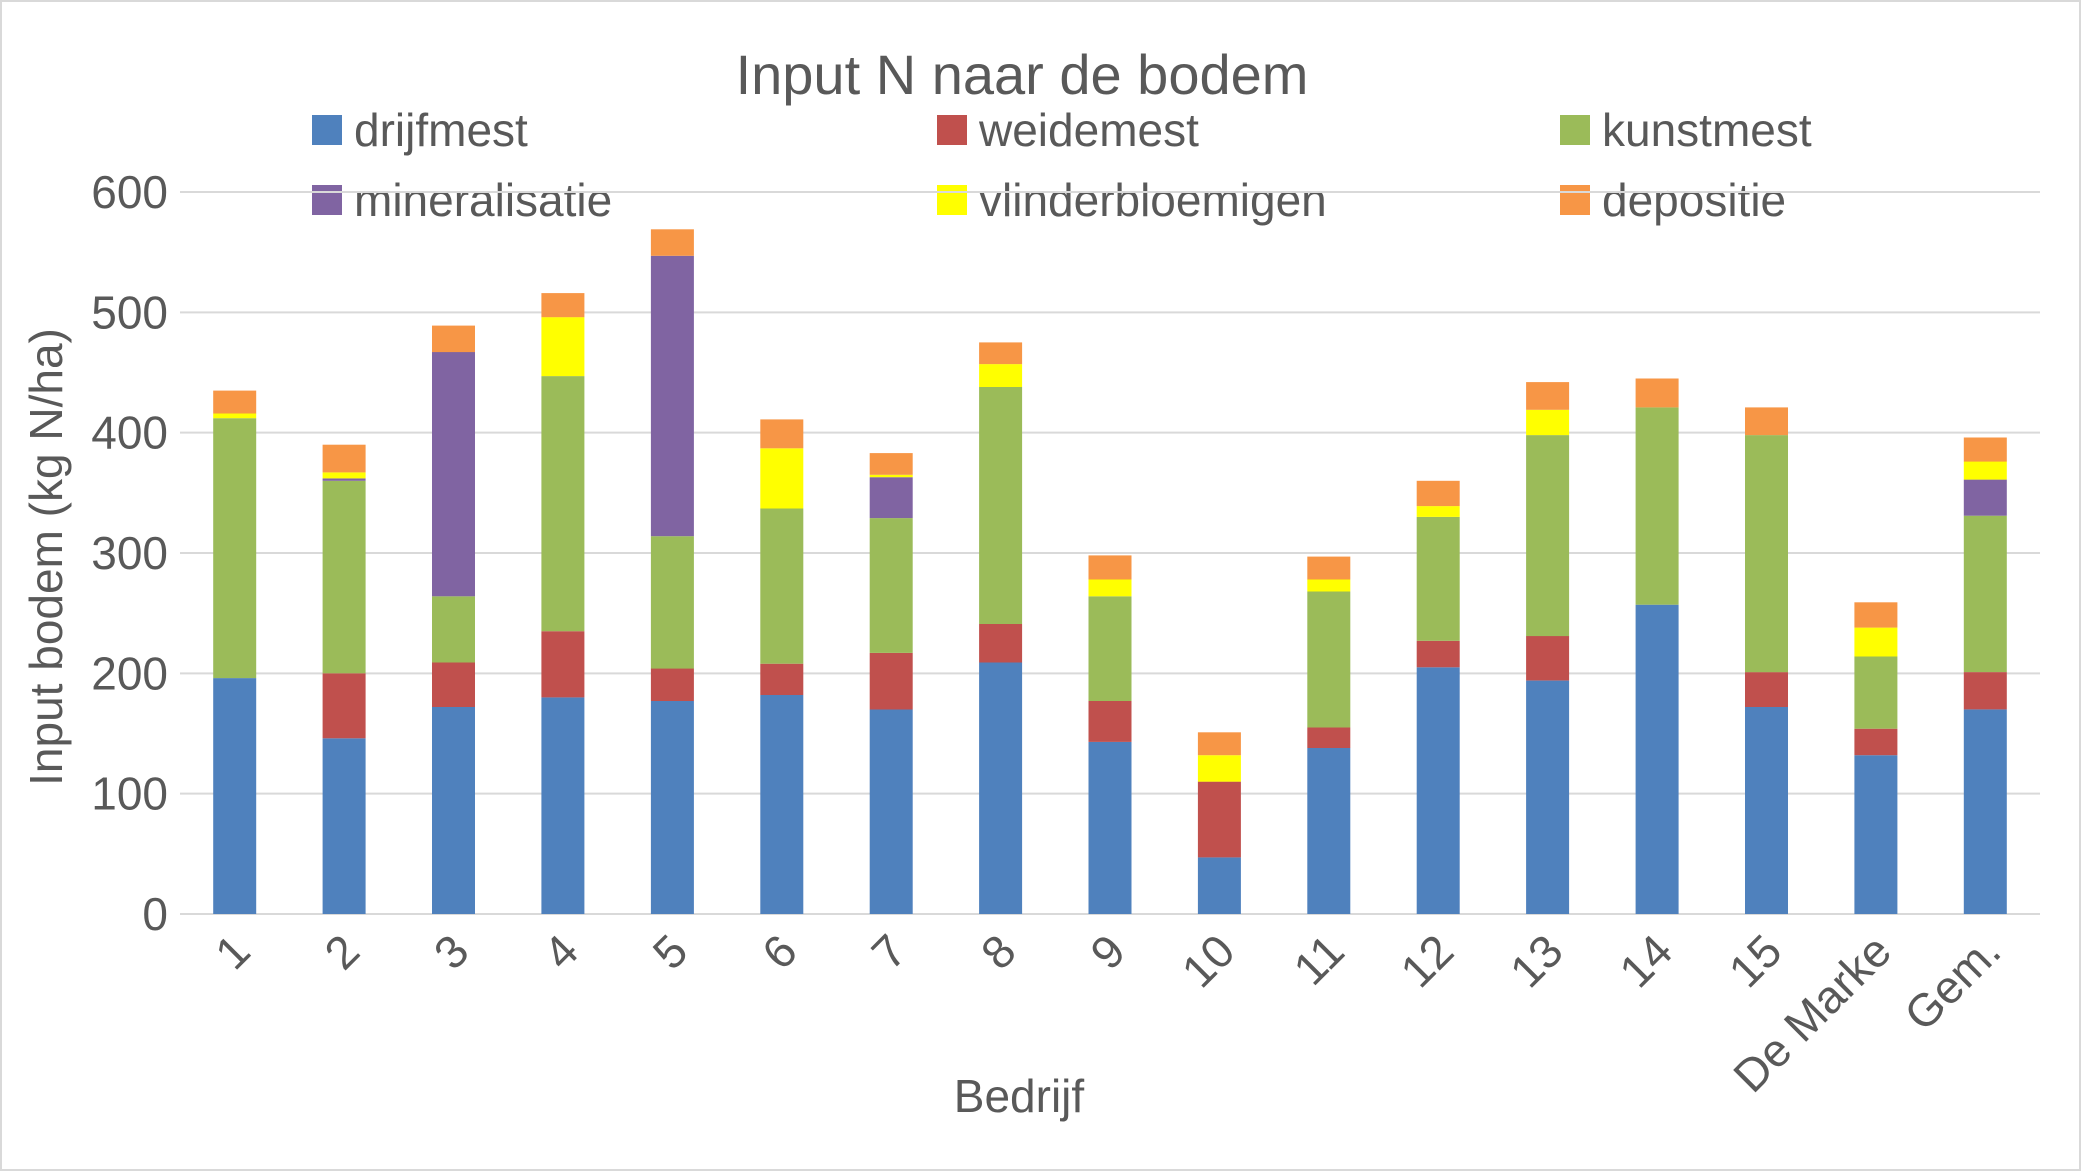 The height and width of the screenshot is (1171, 2081). What do you see at coordinates (1001, 643) in the screenshot?
I see `bar-8-weidemest` at bounding box center [1001, 643].